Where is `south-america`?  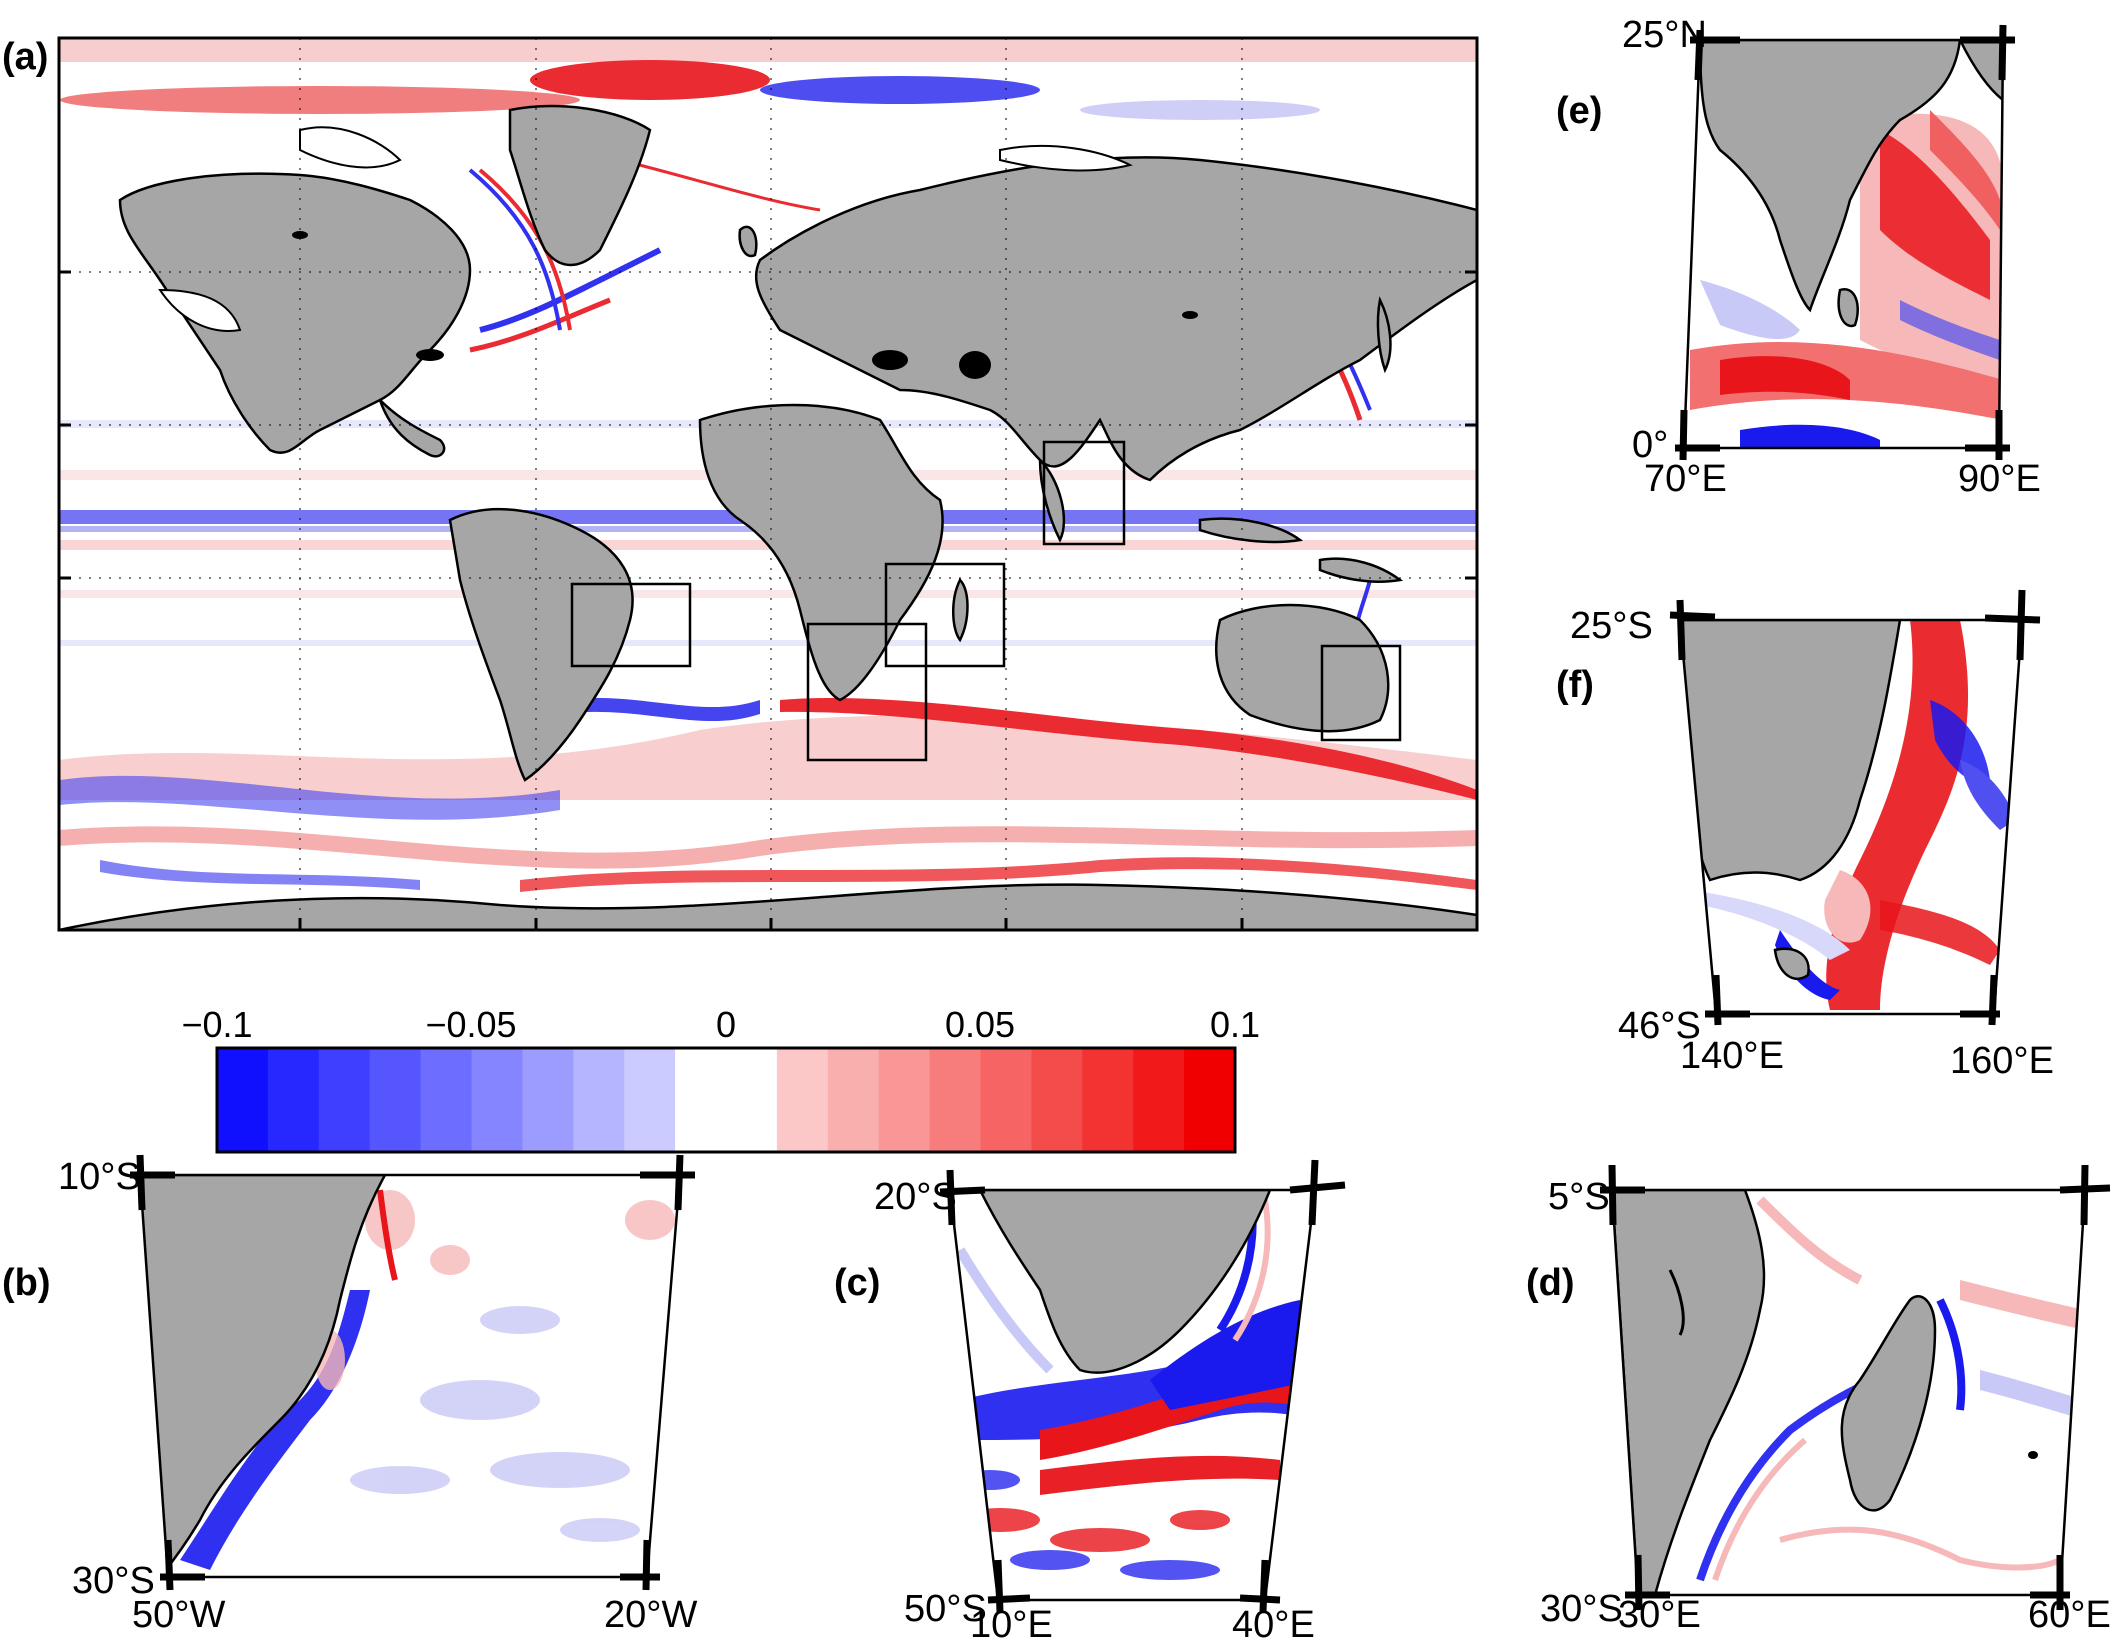 south-america is located at coordinates (541, 644).